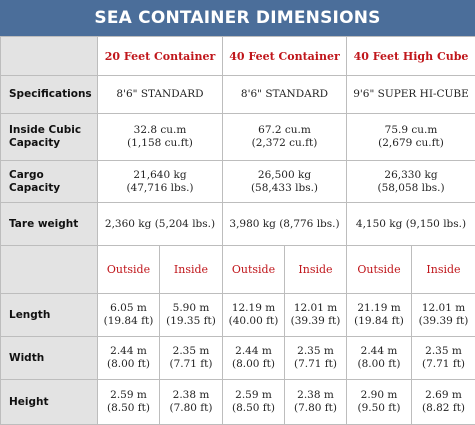 This screenshot has width=475, height=425. What do you see at coordinates (160, 143) in the screenshot?
I see `cell-value-secondary: (1,158 cu.ft)` at bounding box center [160, 143].